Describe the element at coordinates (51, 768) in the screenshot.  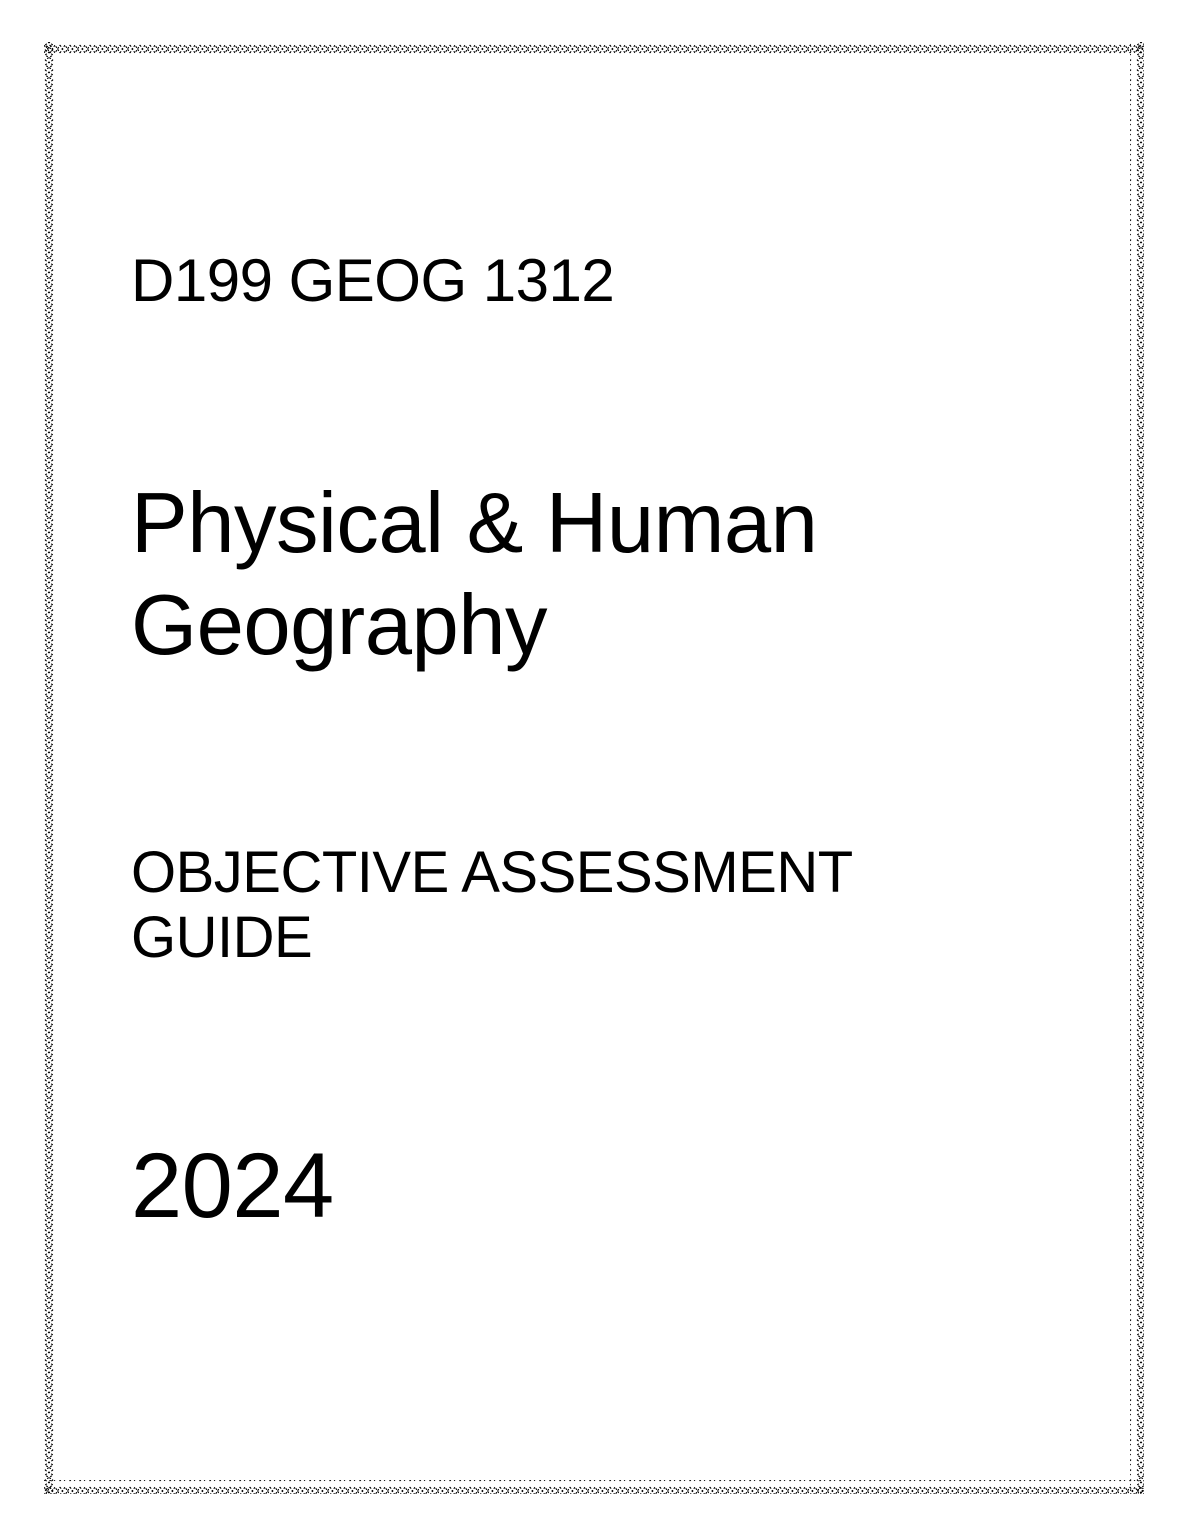
I see `border-left-edge` at that location.